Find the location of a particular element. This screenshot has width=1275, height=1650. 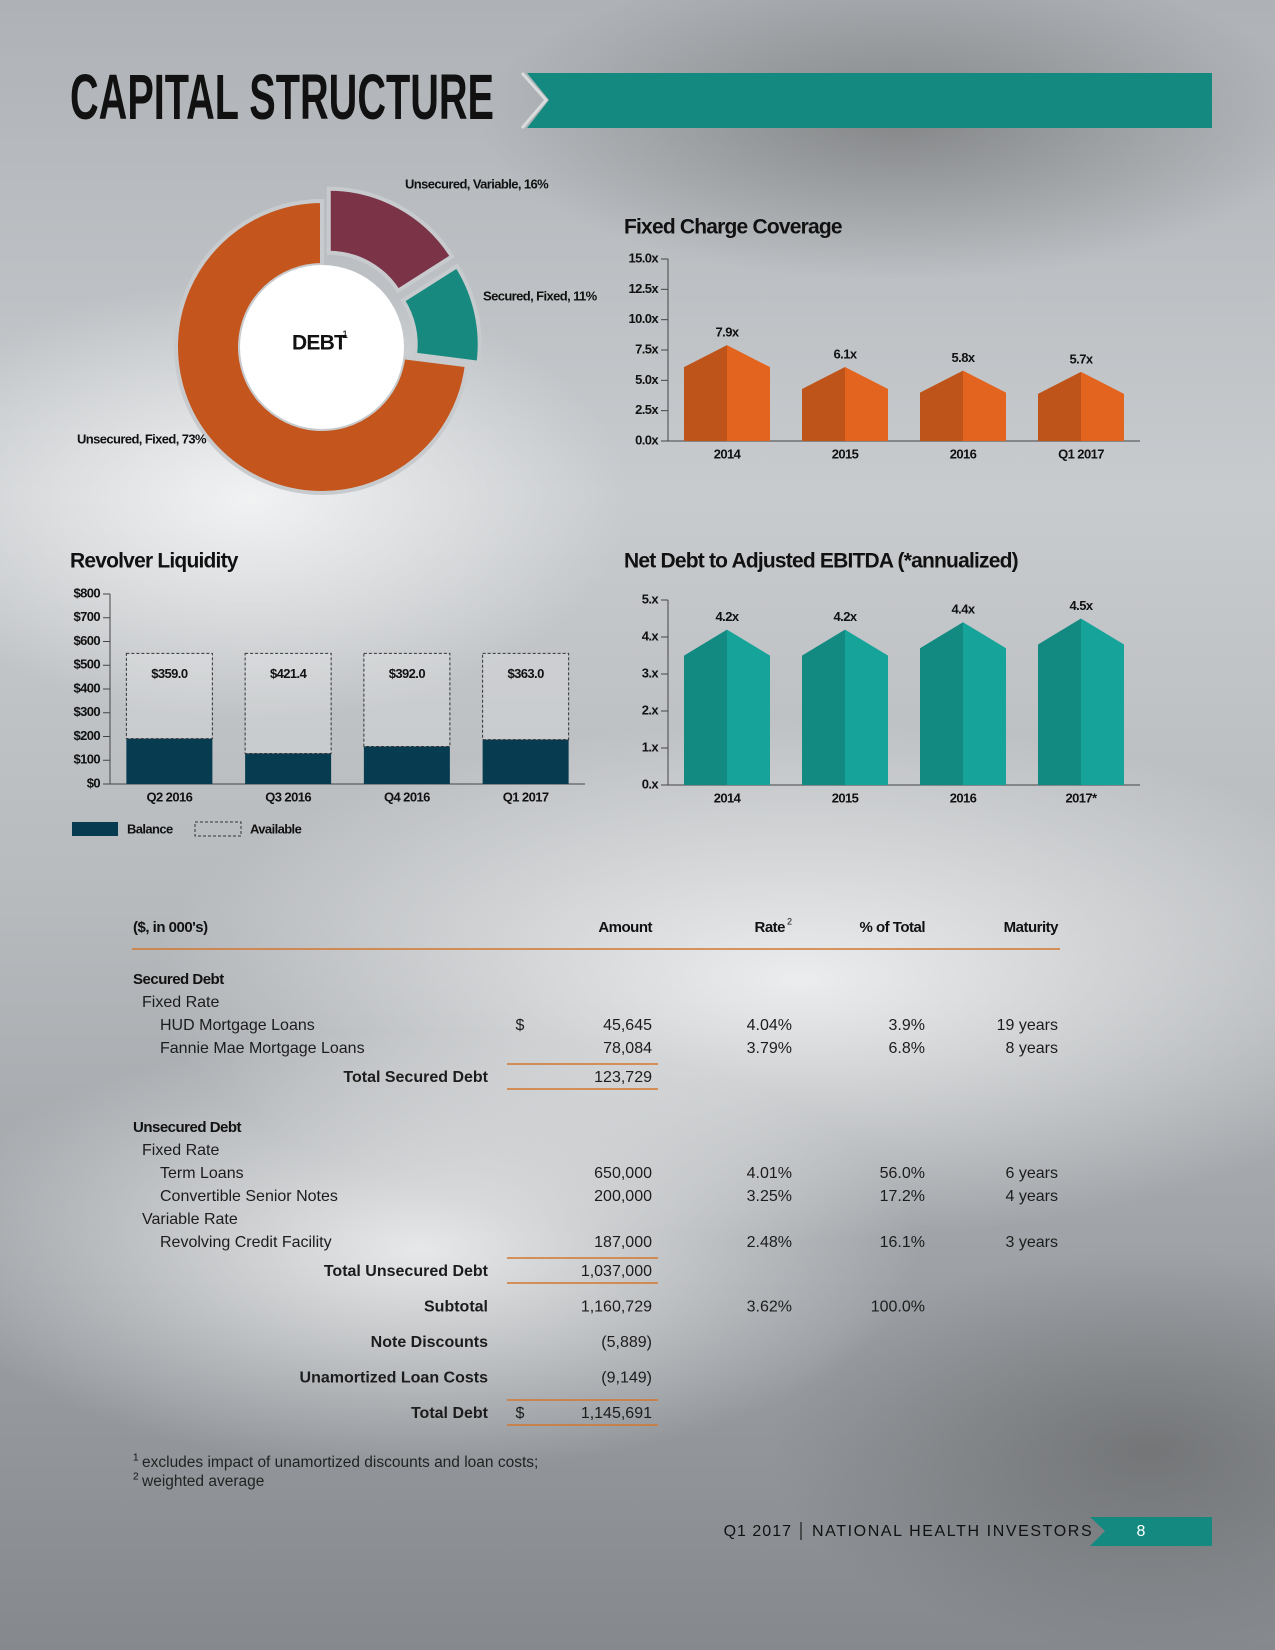

cell-maturity: 8 years is located at coordinates (1032, 1048).